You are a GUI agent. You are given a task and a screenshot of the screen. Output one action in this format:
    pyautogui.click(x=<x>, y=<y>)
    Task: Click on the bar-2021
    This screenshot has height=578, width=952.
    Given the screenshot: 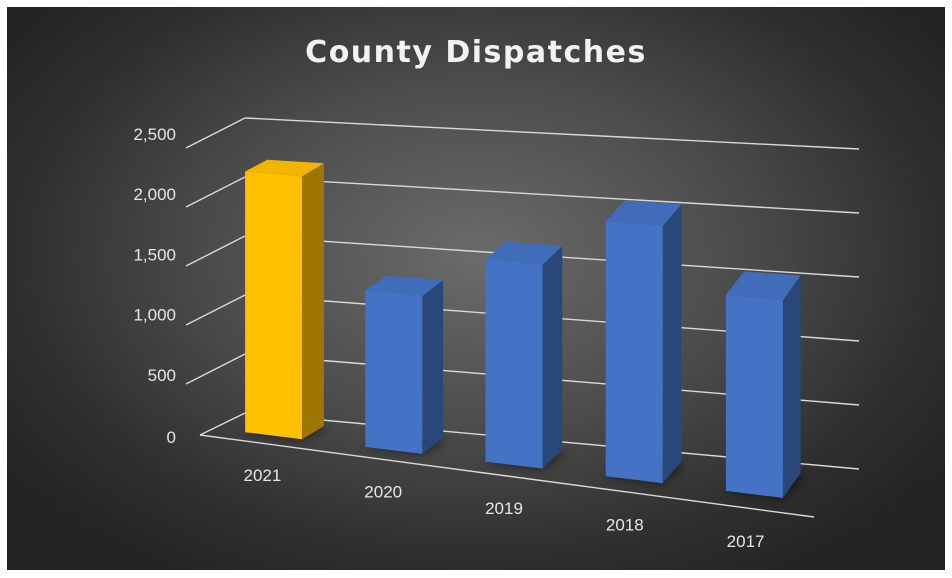 What is the action you would take?
    pyautogui.click(x=284, y=299)
    